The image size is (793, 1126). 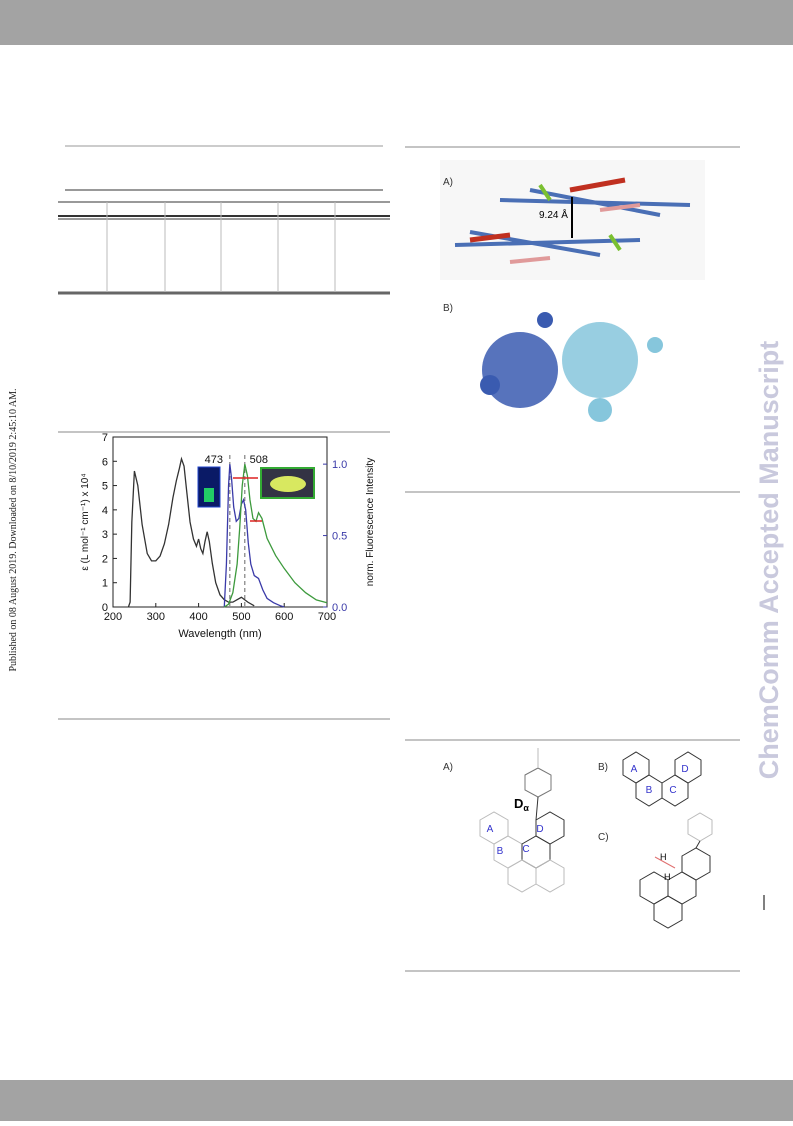 I want to click on x-tick-label: 600, so click(x=284, y=617).